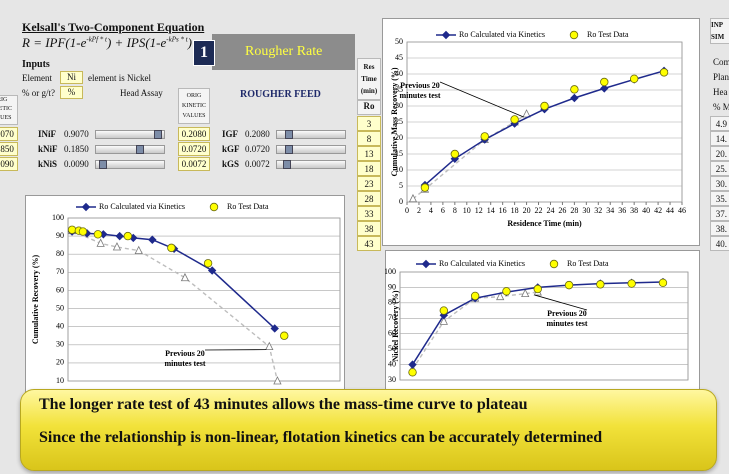 This screenshot has height=474, width=729. What do you see at coordinates (257, 164) in the screenshot?
I see `param-value: 0.0072` at bounding box center [257, 164].